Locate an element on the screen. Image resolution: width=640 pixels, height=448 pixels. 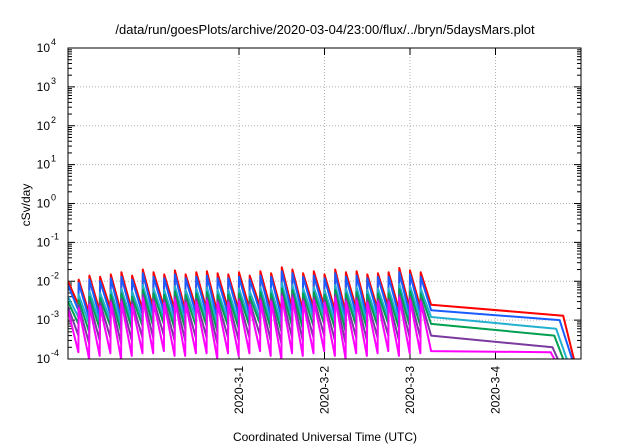
y-tick-label: 10 -2 is located at coordinates (48, 279).